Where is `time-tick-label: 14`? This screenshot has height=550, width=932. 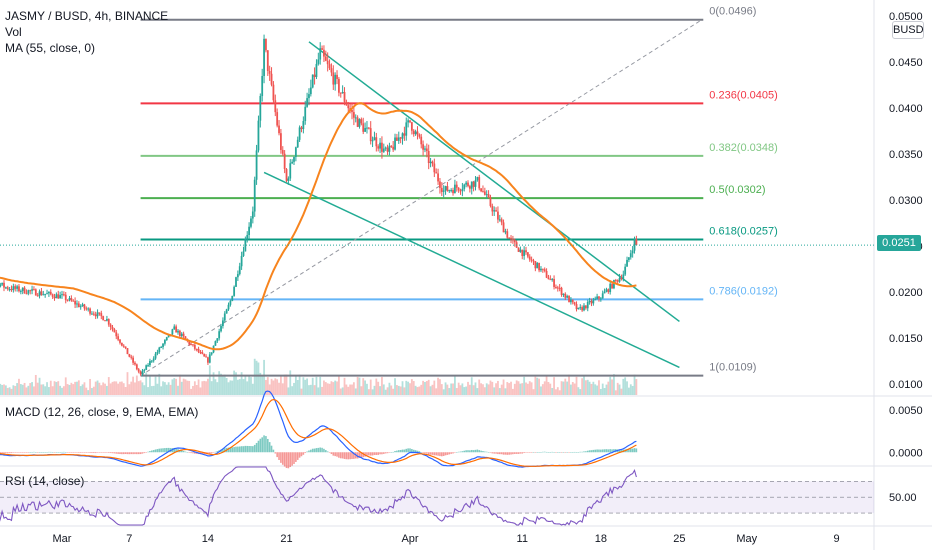
time-tick-label: 14 is located at coordinates (208, 539).